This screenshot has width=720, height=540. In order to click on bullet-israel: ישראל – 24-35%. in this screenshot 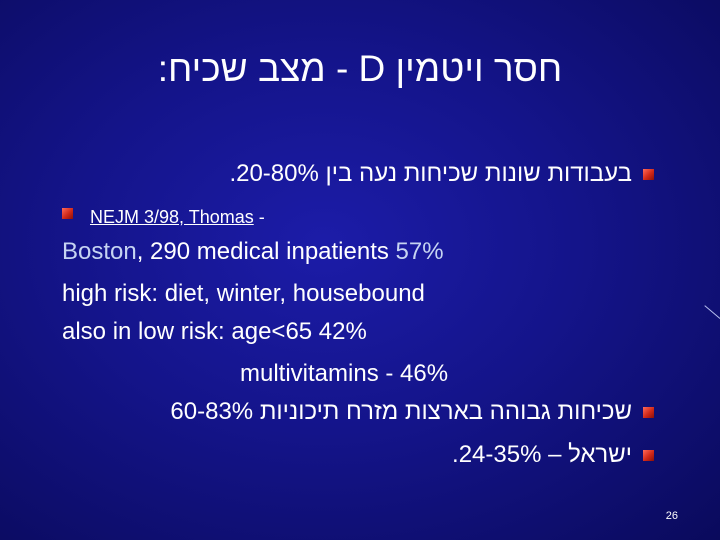, I will do `click(542, 454)`.